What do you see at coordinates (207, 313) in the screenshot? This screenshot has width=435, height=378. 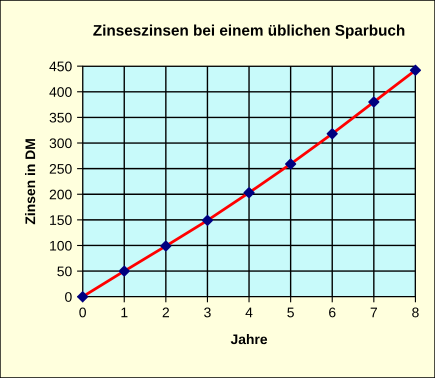 I see `x-tick-label: 3` at bounding box center [207, 313].